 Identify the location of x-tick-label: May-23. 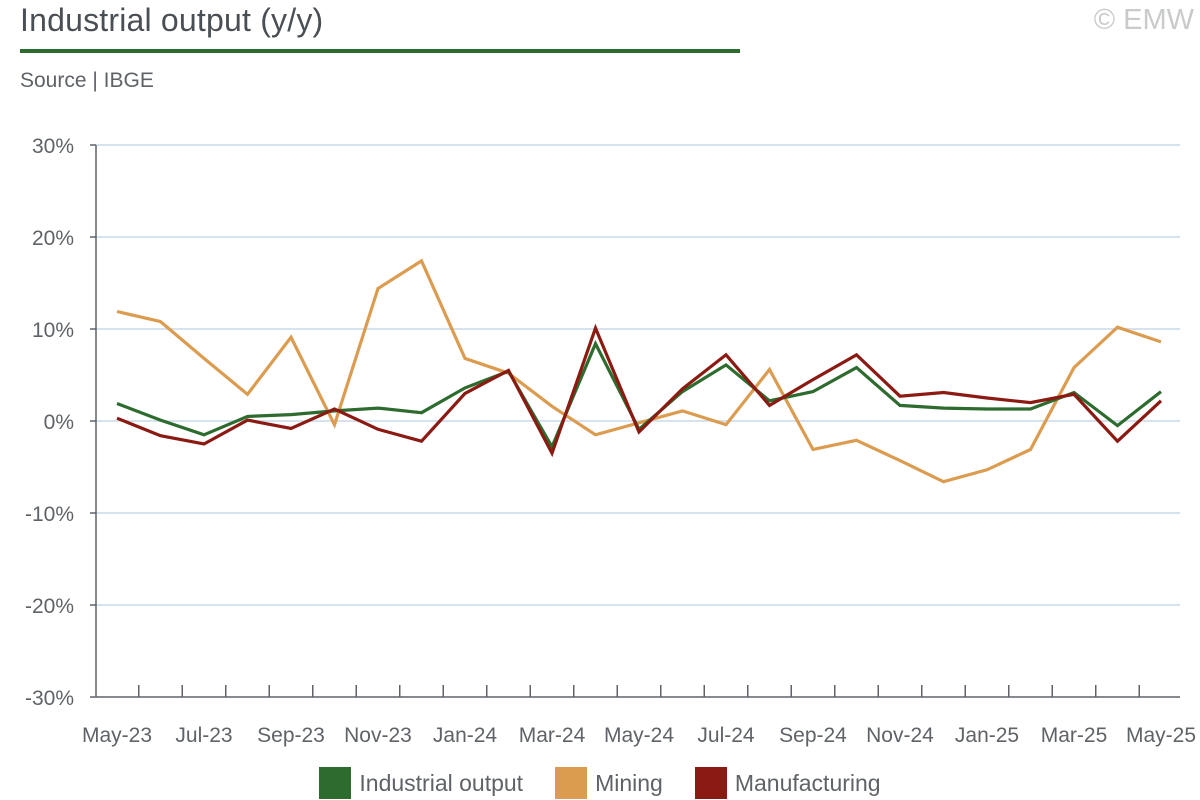
(117, 735).